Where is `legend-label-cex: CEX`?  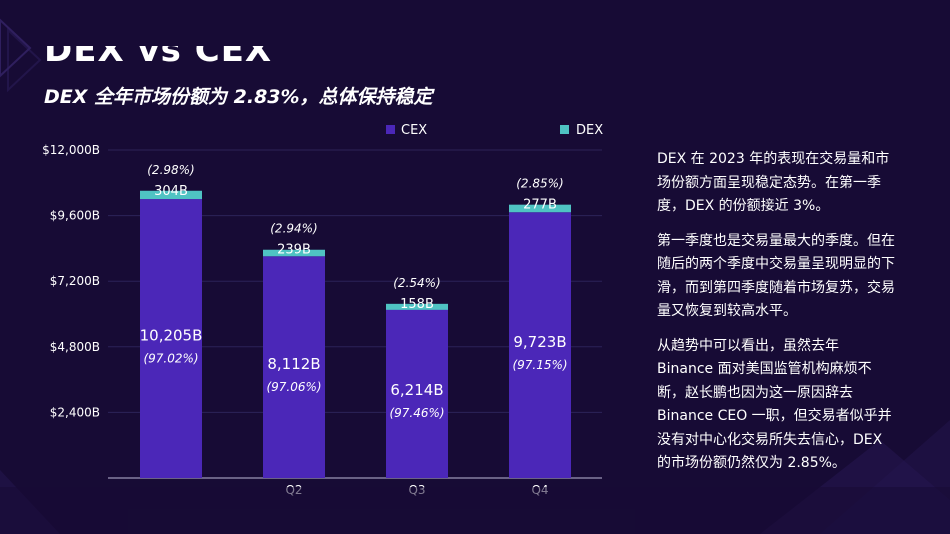
legend-label-cex: CEX is located at coordinates (414, 130).